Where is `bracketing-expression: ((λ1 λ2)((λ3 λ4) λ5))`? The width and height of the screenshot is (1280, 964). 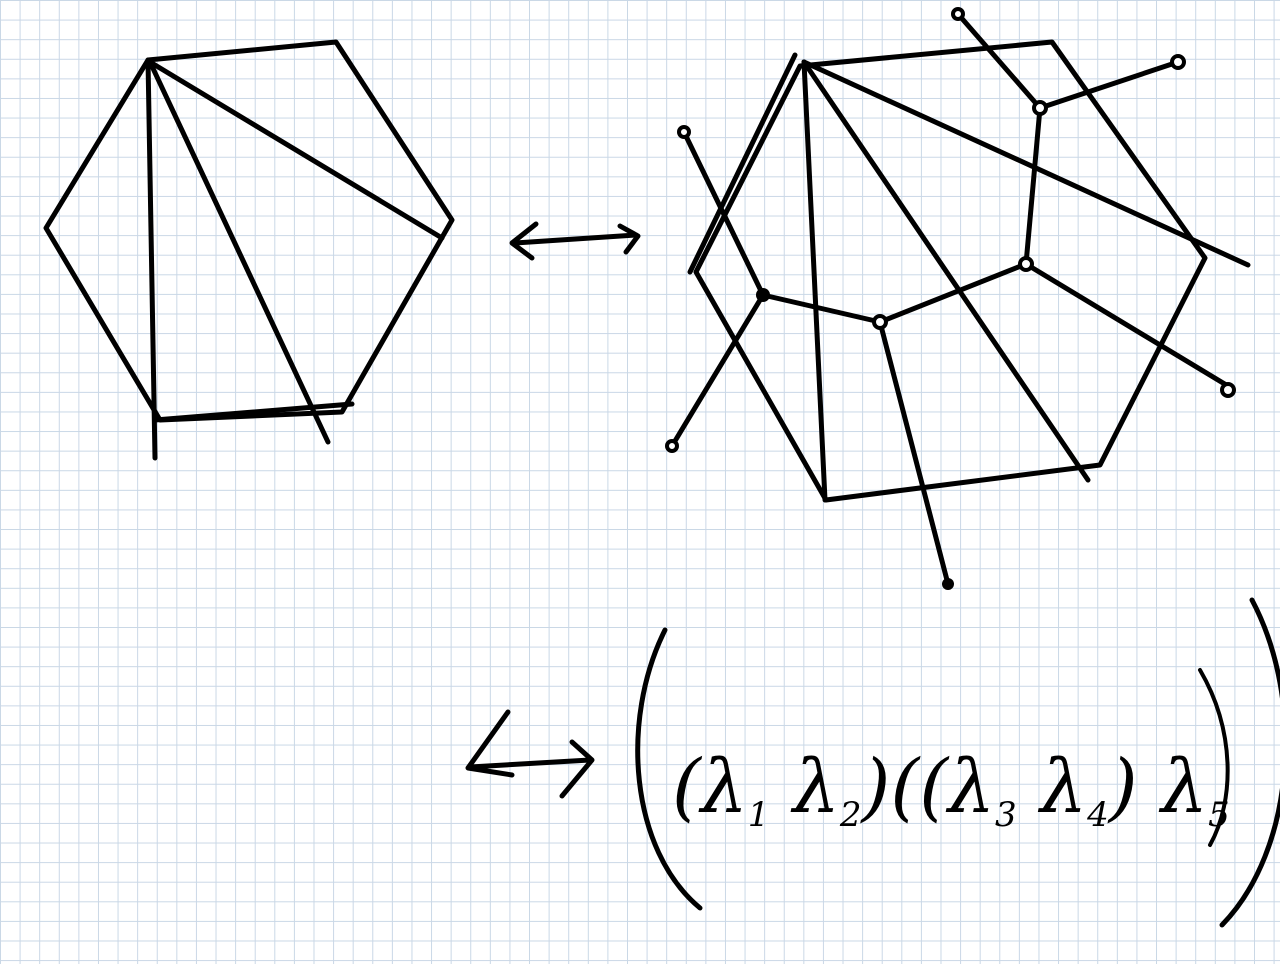
bracketing-expression: ((λ1 λ2)((λ3 λ4) λ5)) is located at coordinates (951, 789).